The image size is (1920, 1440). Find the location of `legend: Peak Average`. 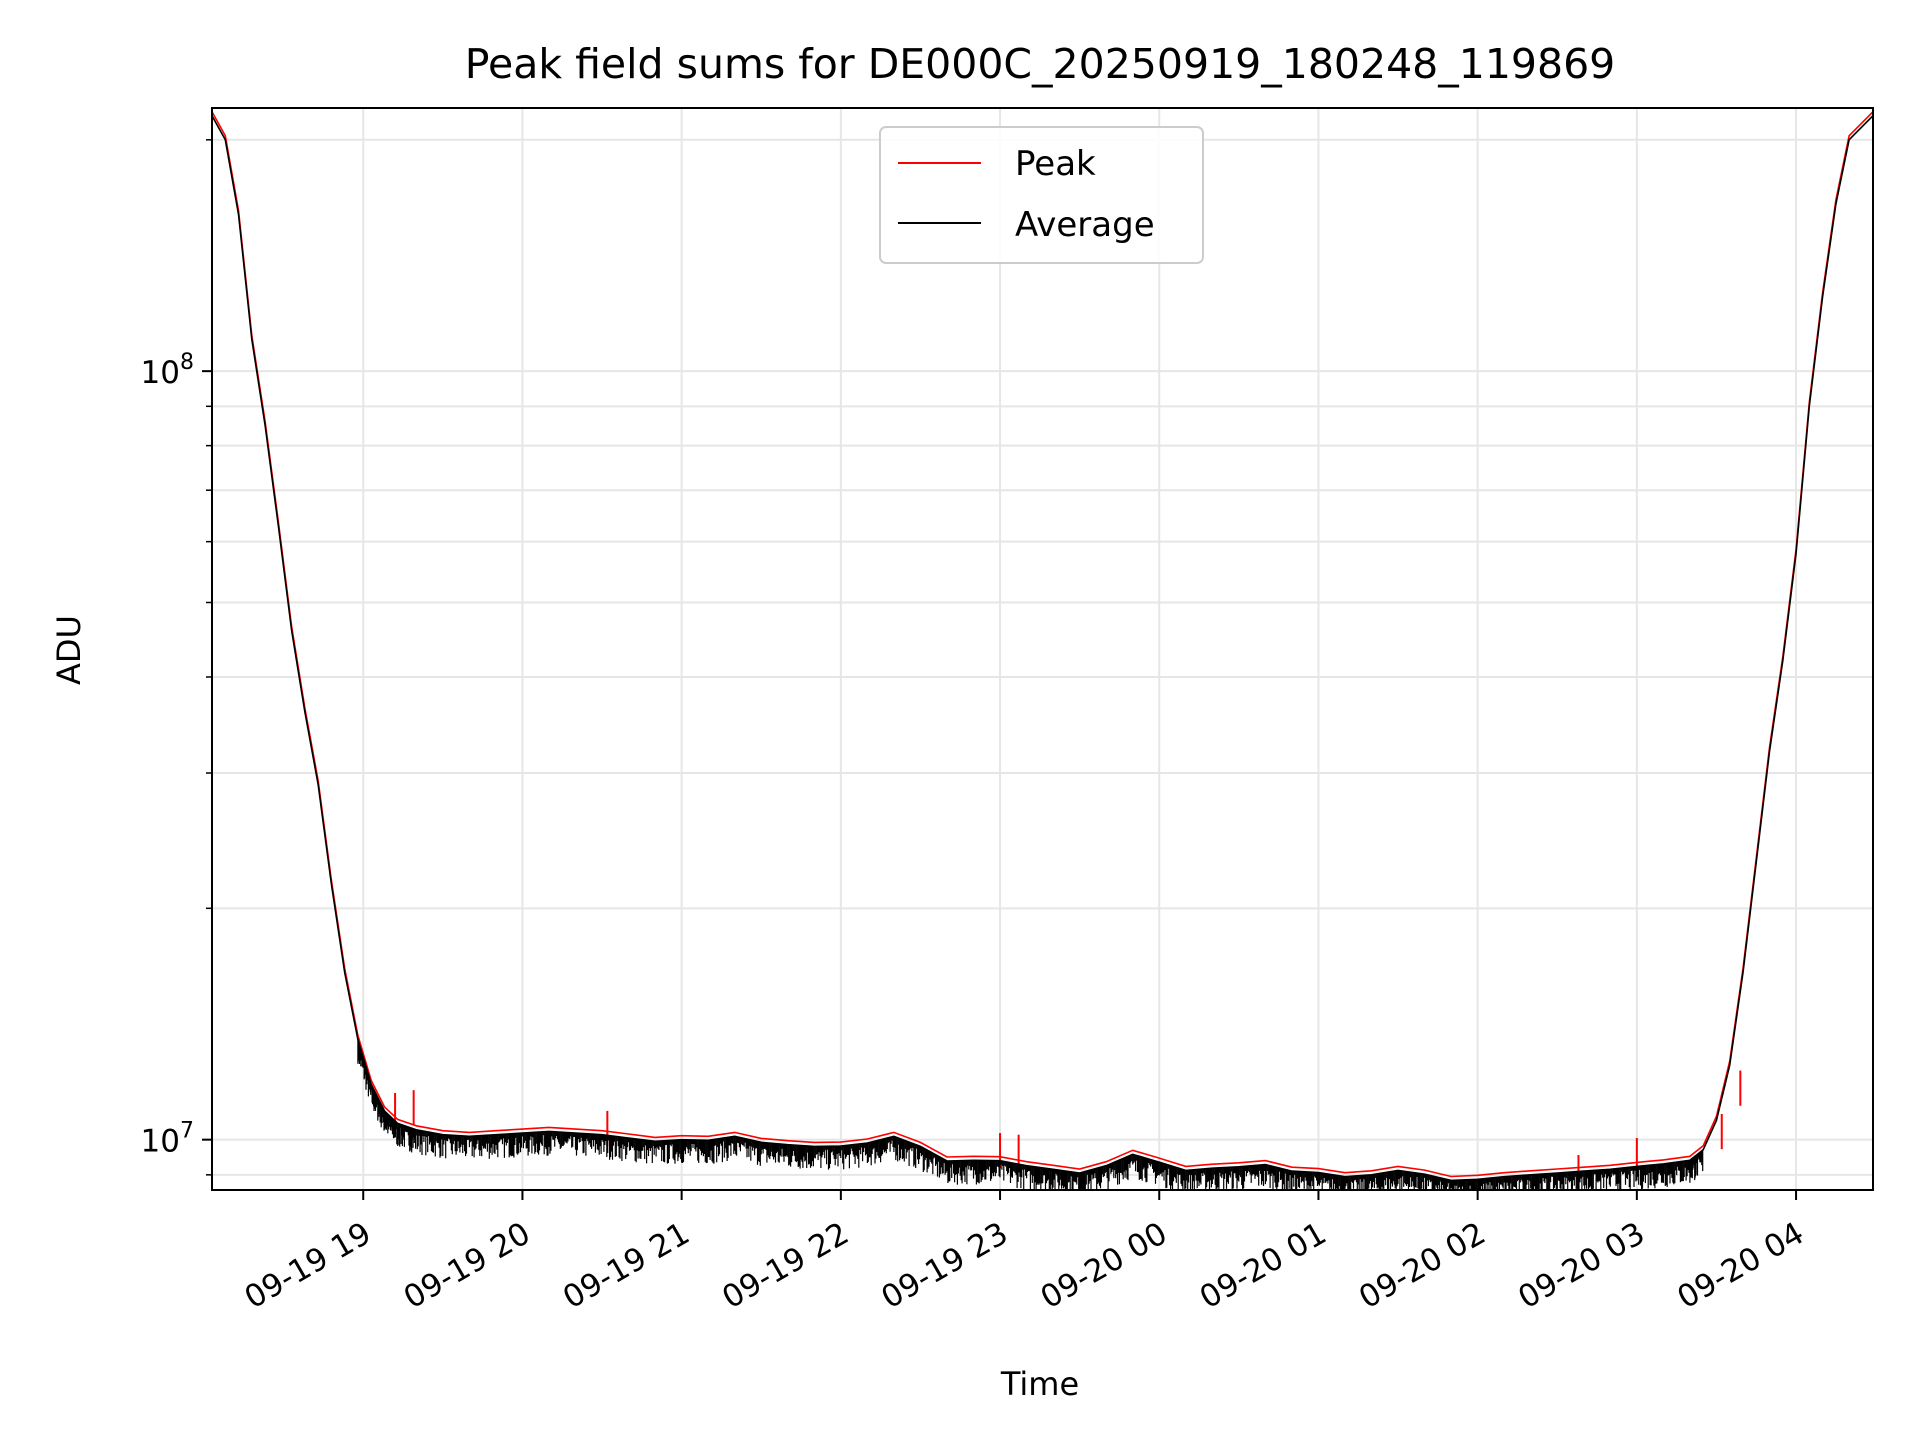

legend: Peak Average is located at coordinates (1041, 195).